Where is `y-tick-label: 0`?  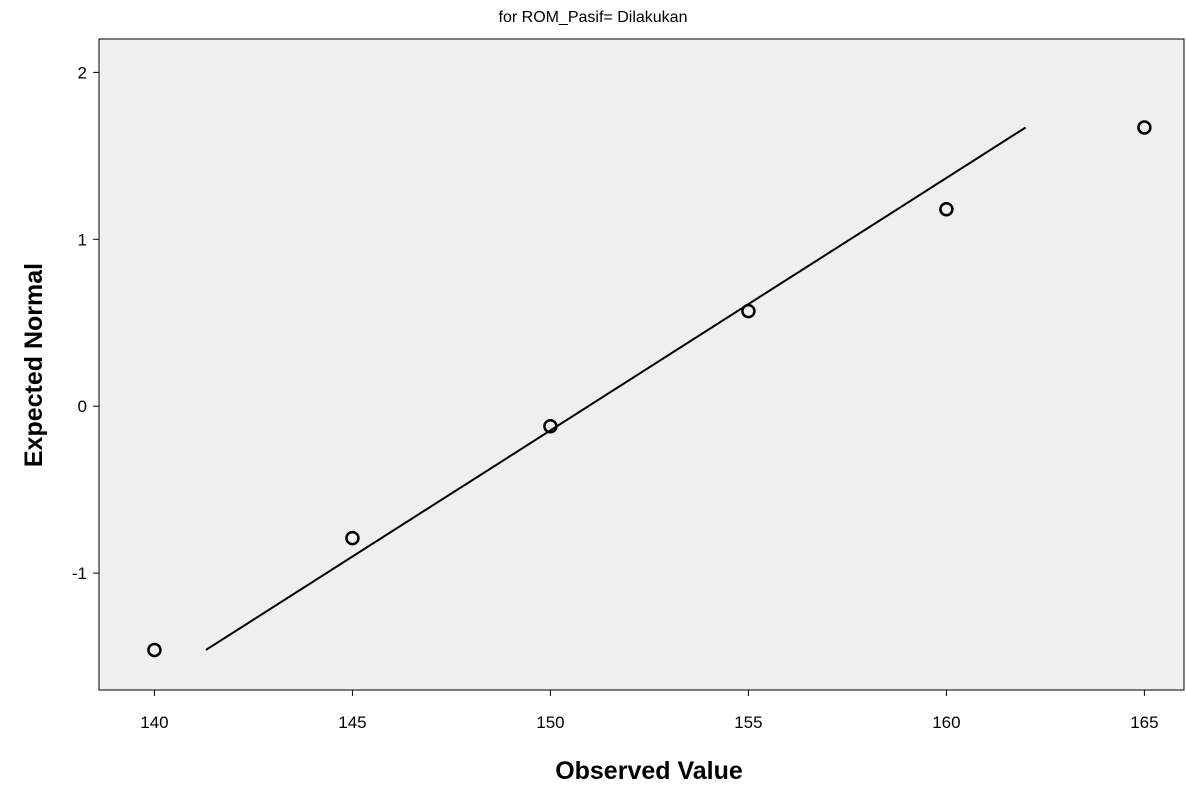 y-tick-label: 0 is located at coordinates (82, 406).